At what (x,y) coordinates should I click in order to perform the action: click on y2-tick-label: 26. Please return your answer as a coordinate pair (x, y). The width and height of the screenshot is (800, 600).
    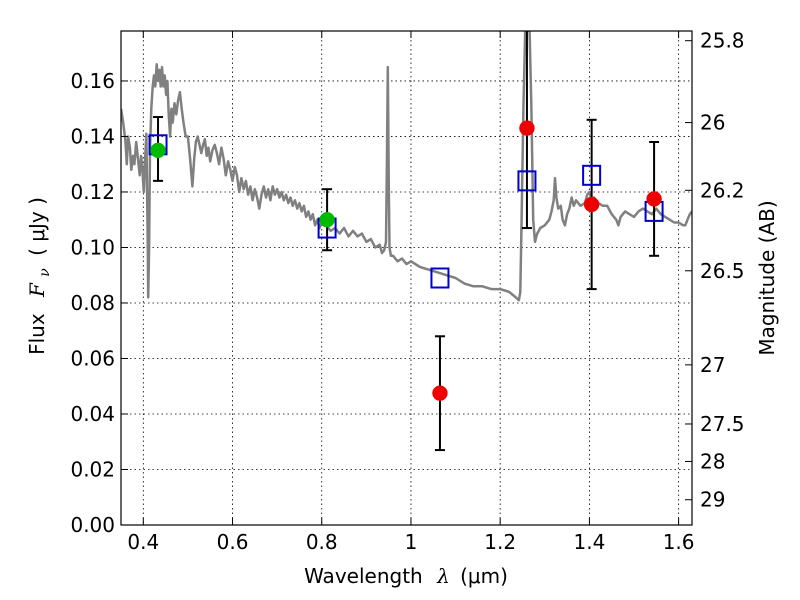
    Looking at the image, I should click on (712, 123).